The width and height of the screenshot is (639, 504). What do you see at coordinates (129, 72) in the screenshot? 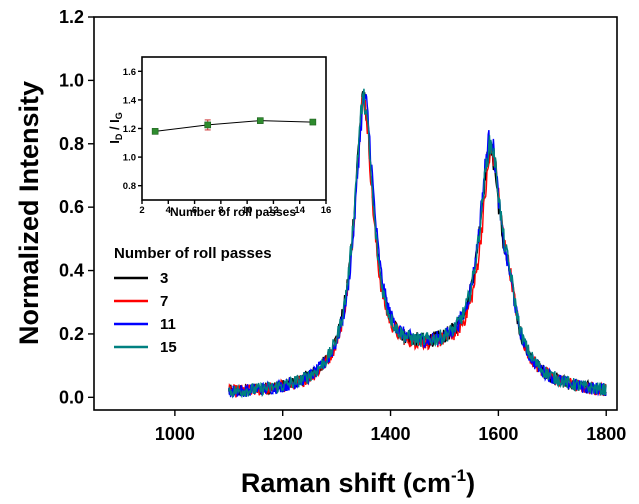
I see `inset-y-tick-label: 1.6` at bounding box center [129, 72].